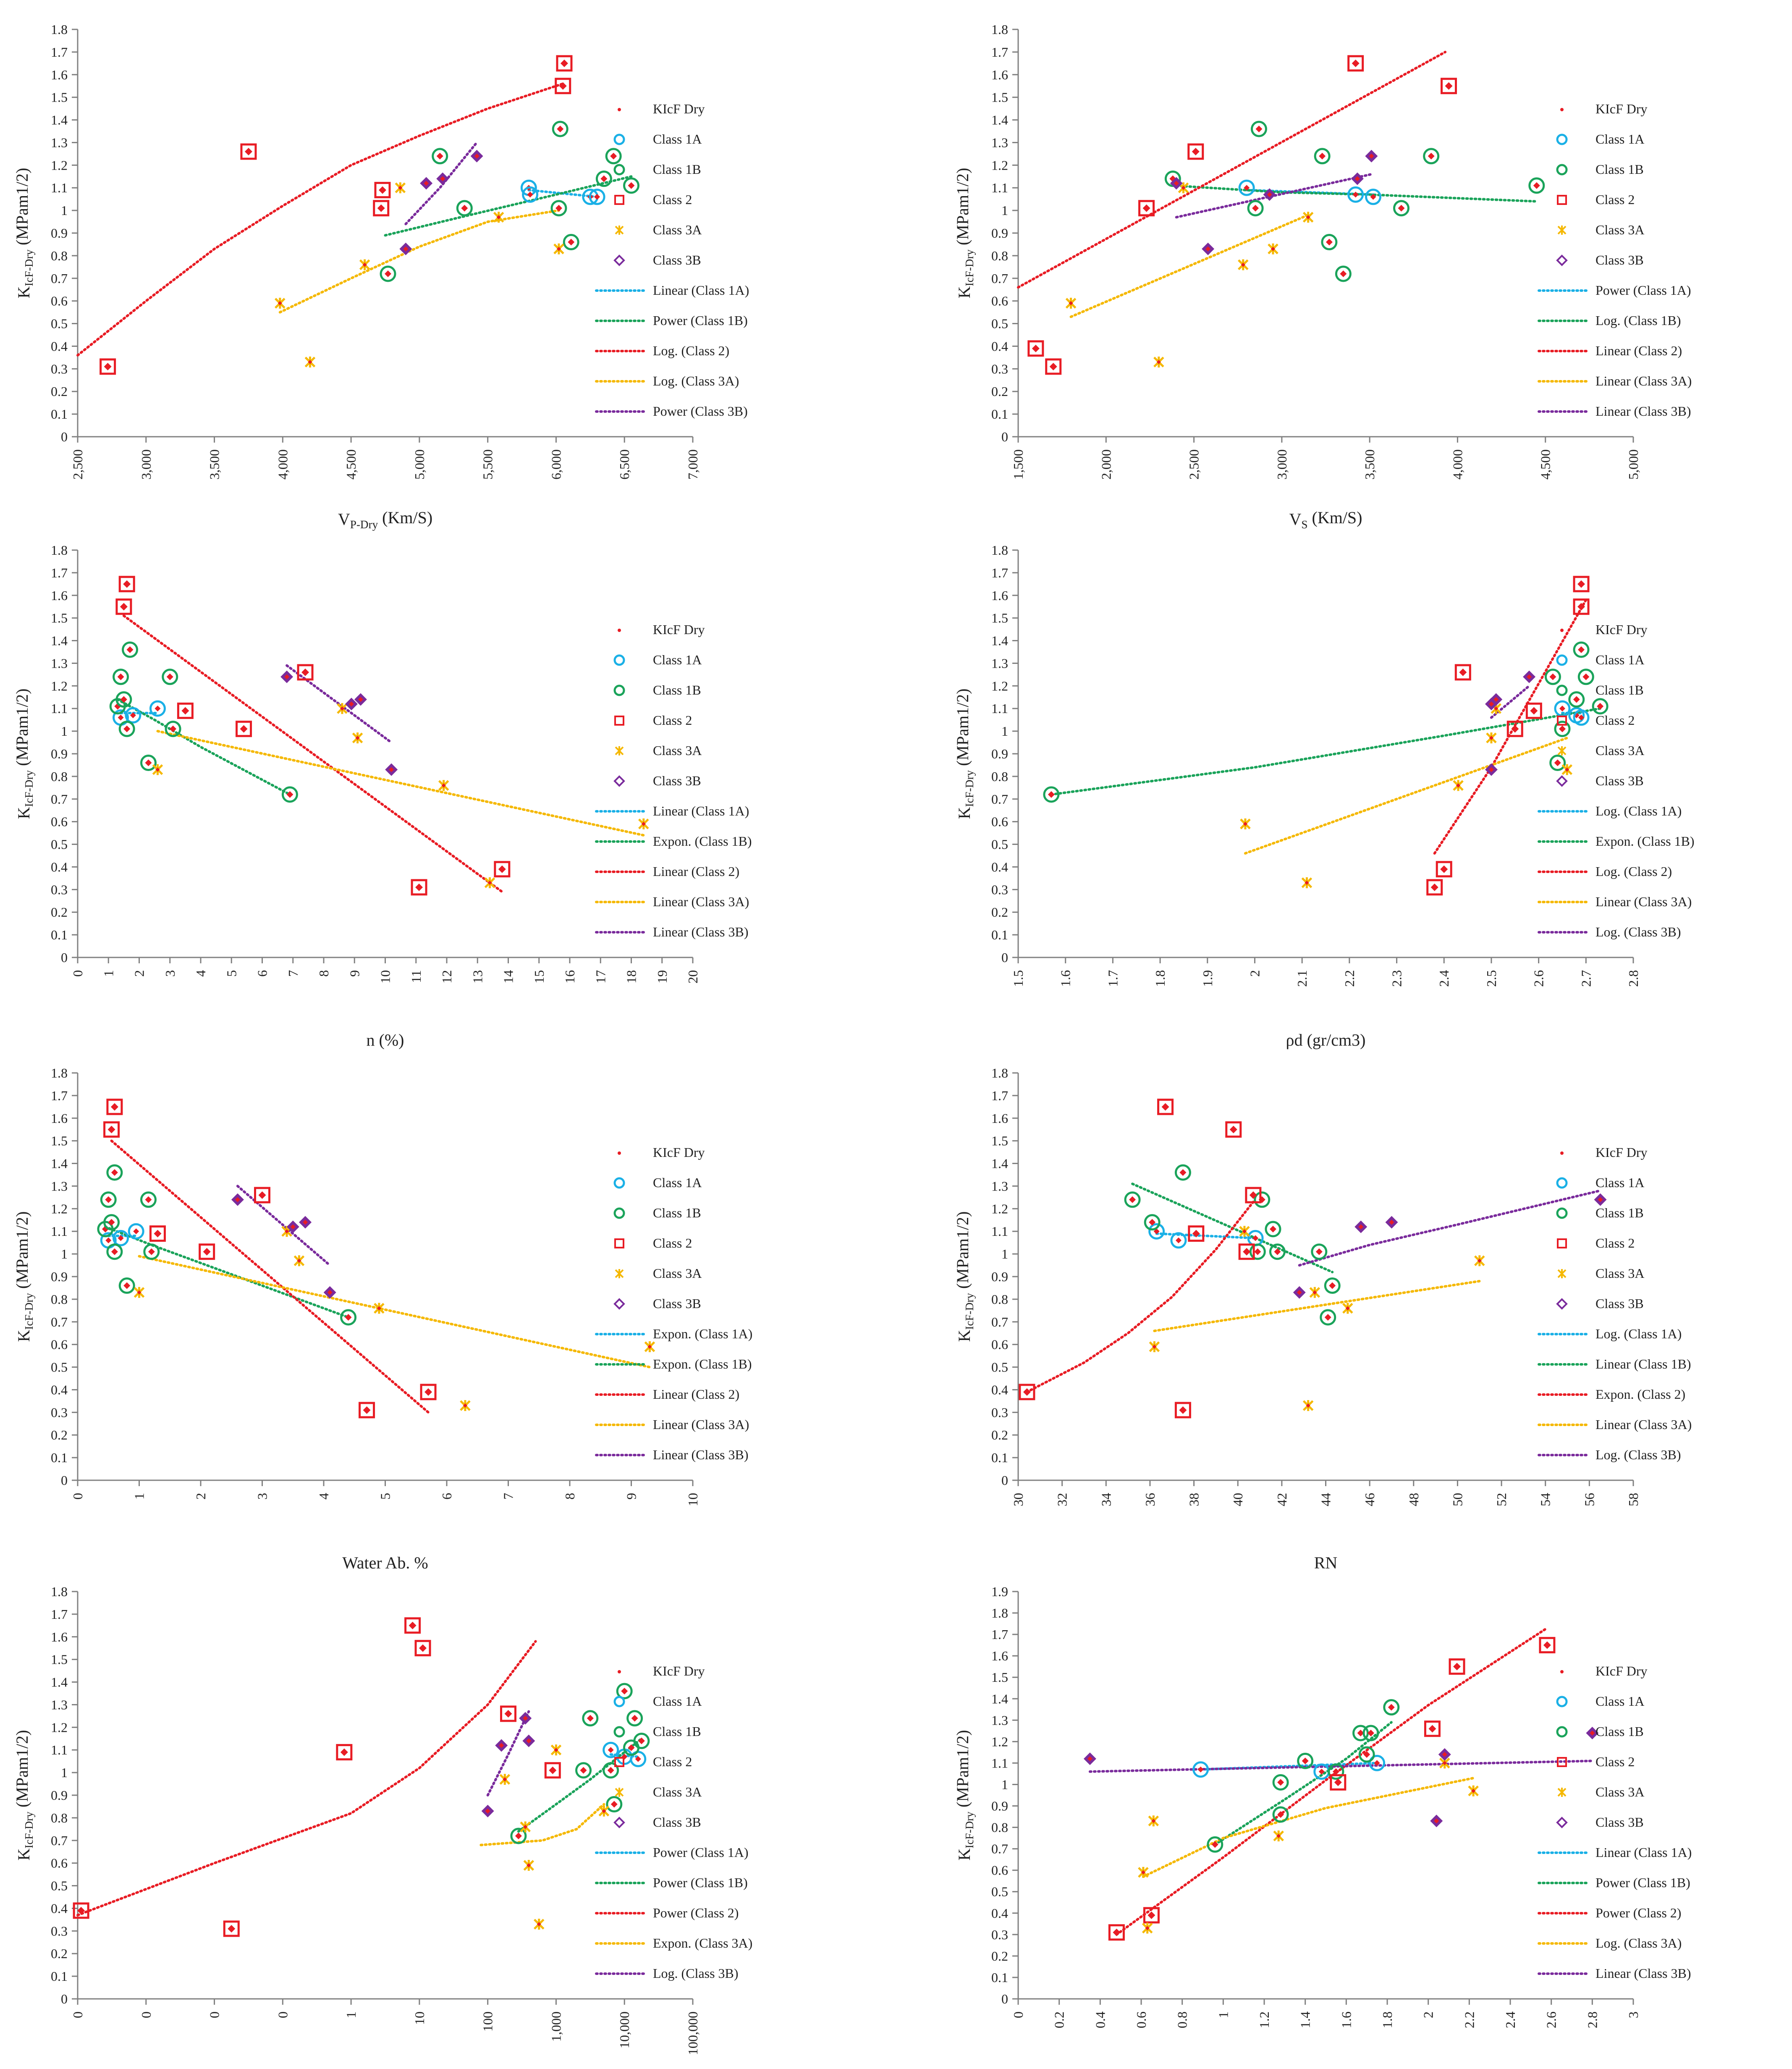  What do you see at coordinates (696, 1974) in the screenshot?
I see `legend-label-log-class-3b: Log. (Class 3B)` at bounding box center [696, 1974].